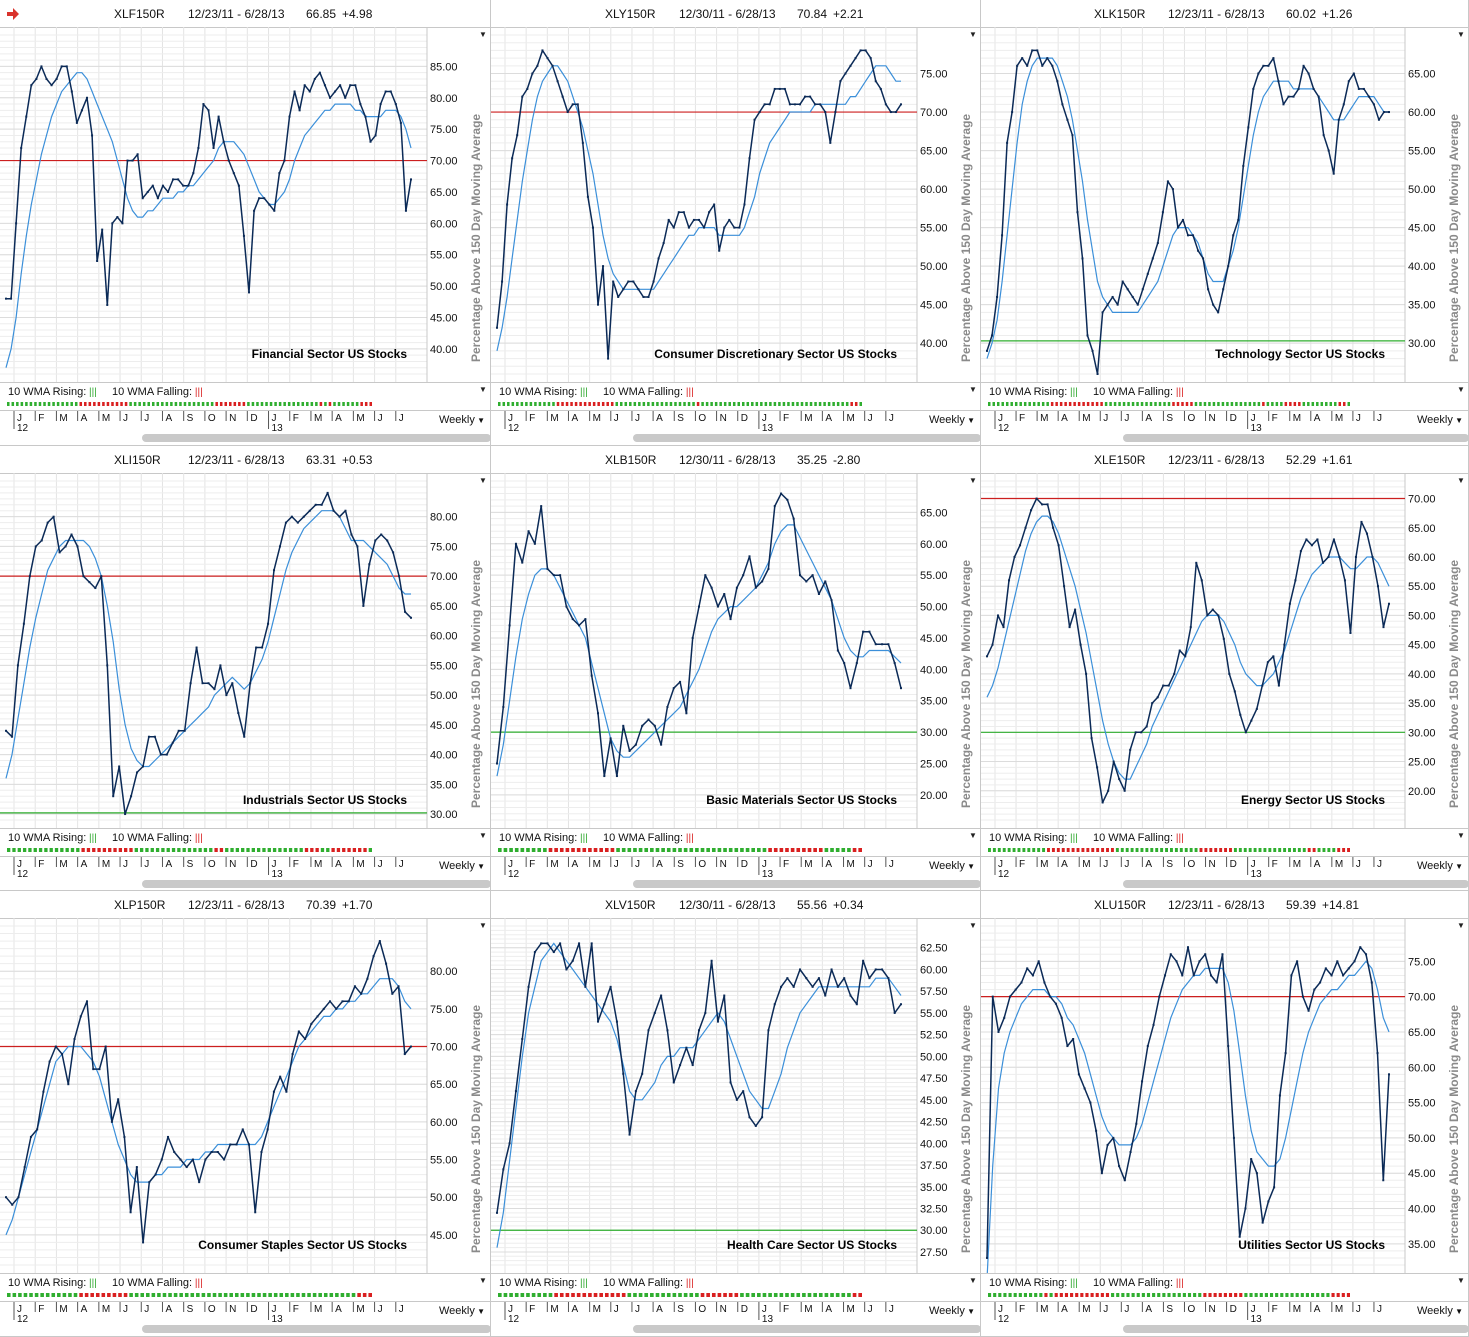 The width and height of the screenshot is (1469, 1337). What do you see at coordinates (208, 422) in the screenshot?
I see `month-axis: J F M A M J J A S O N D J F M A M J J12 13` at bounding box center [208, 422].